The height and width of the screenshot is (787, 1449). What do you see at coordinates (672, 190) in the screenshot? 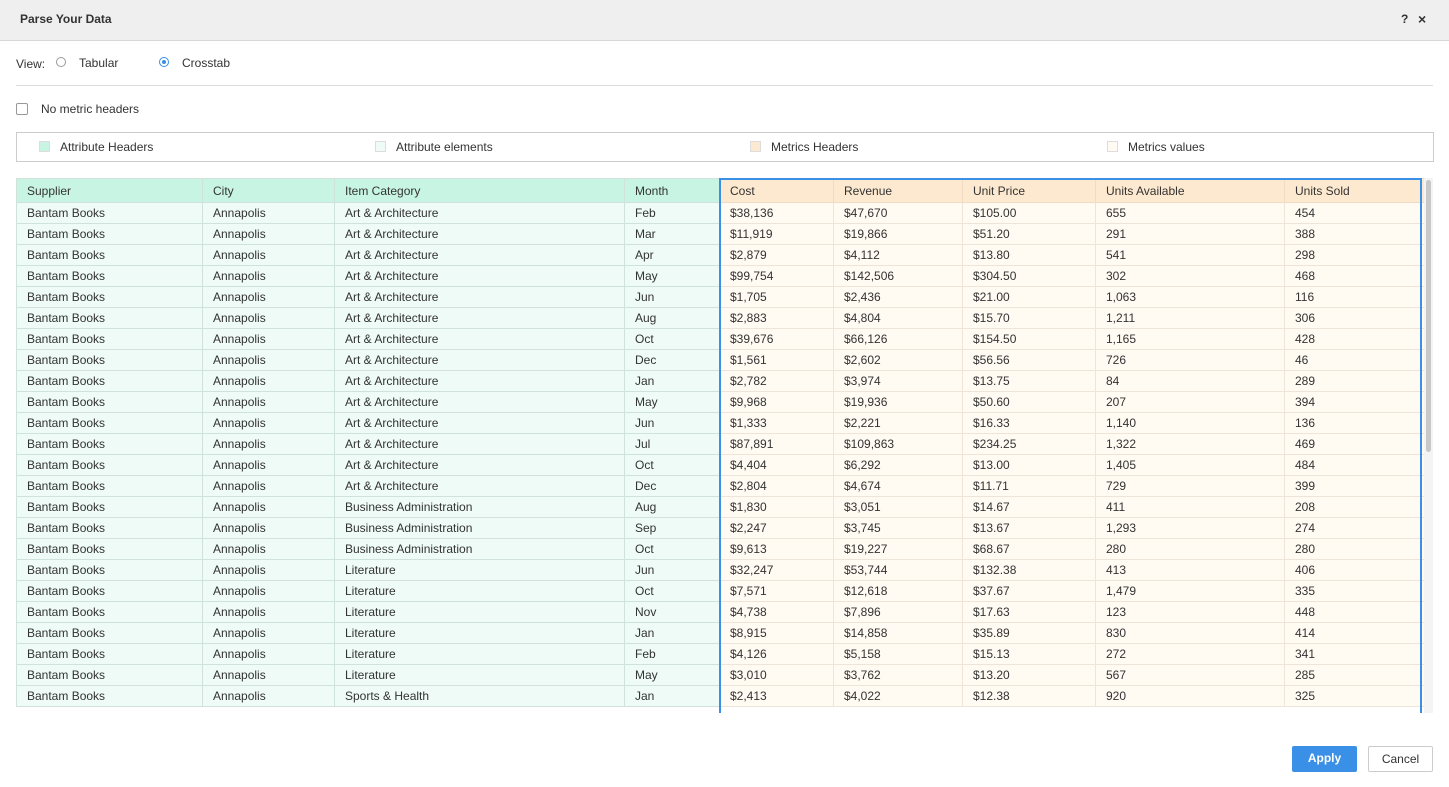
I see `column-header: Month` at bounding box center [672, 190].